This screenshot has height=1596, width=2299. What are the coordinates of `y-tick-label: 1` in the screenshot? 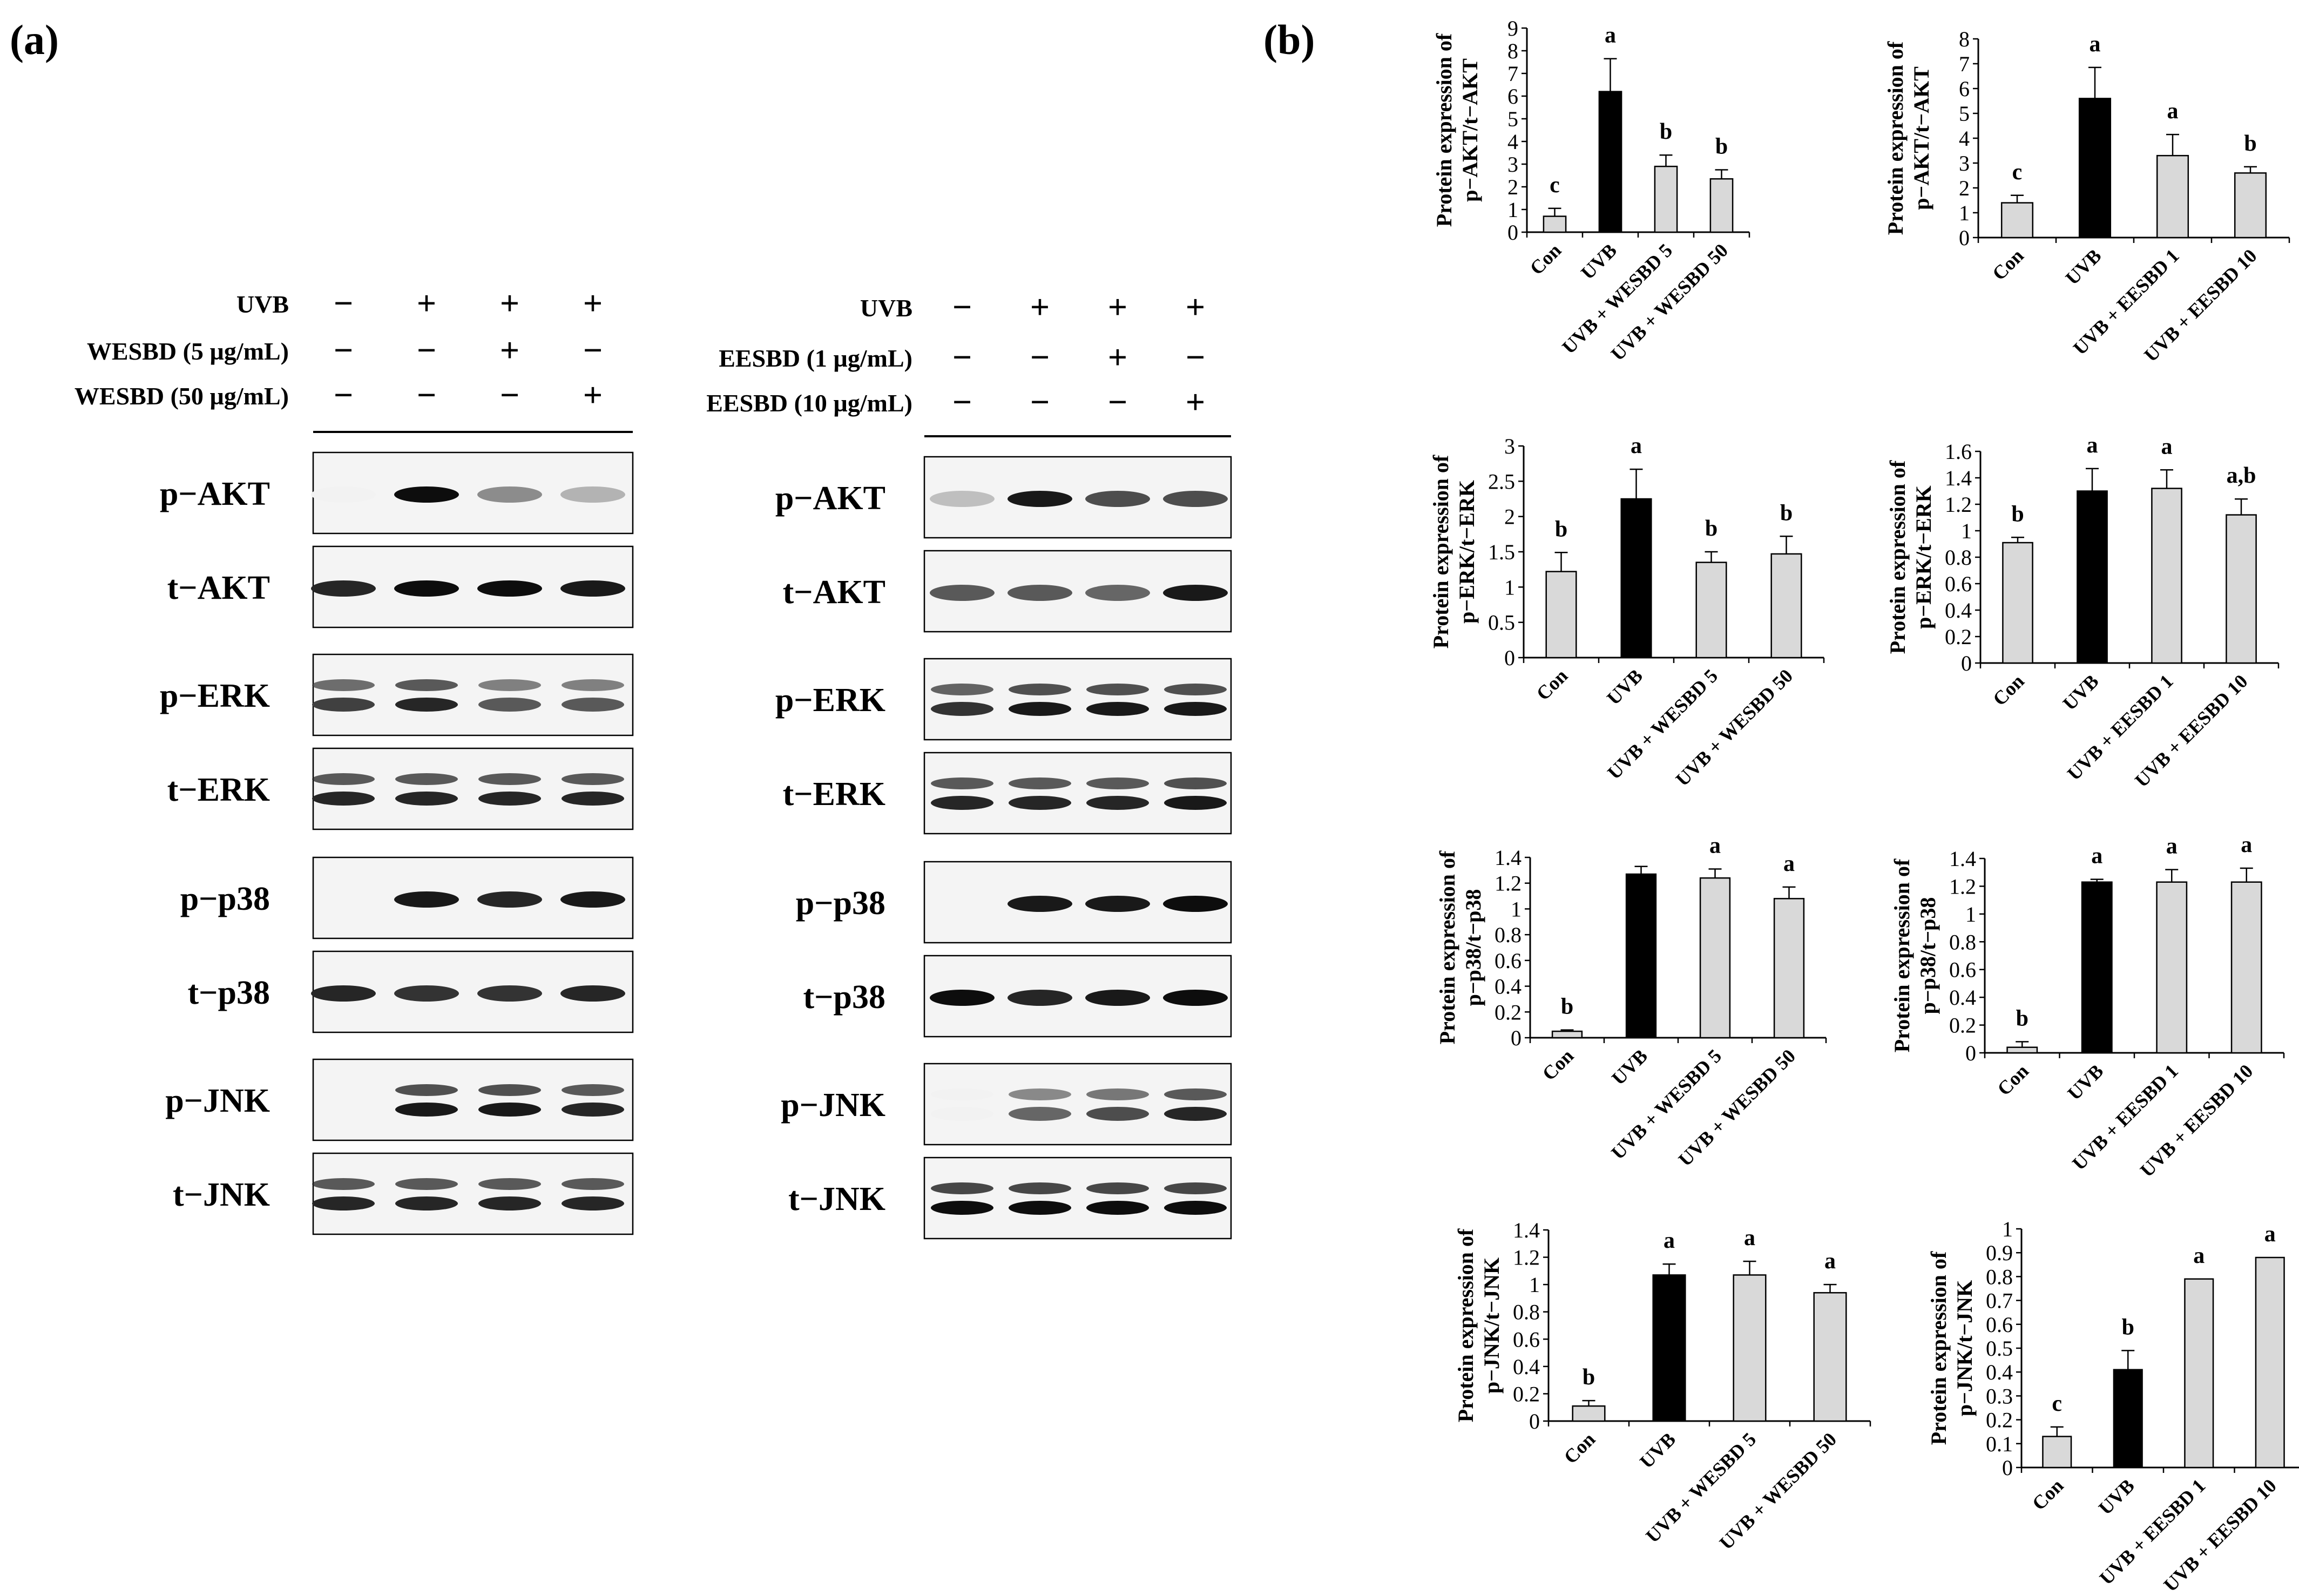 It's located at (1517, 909).